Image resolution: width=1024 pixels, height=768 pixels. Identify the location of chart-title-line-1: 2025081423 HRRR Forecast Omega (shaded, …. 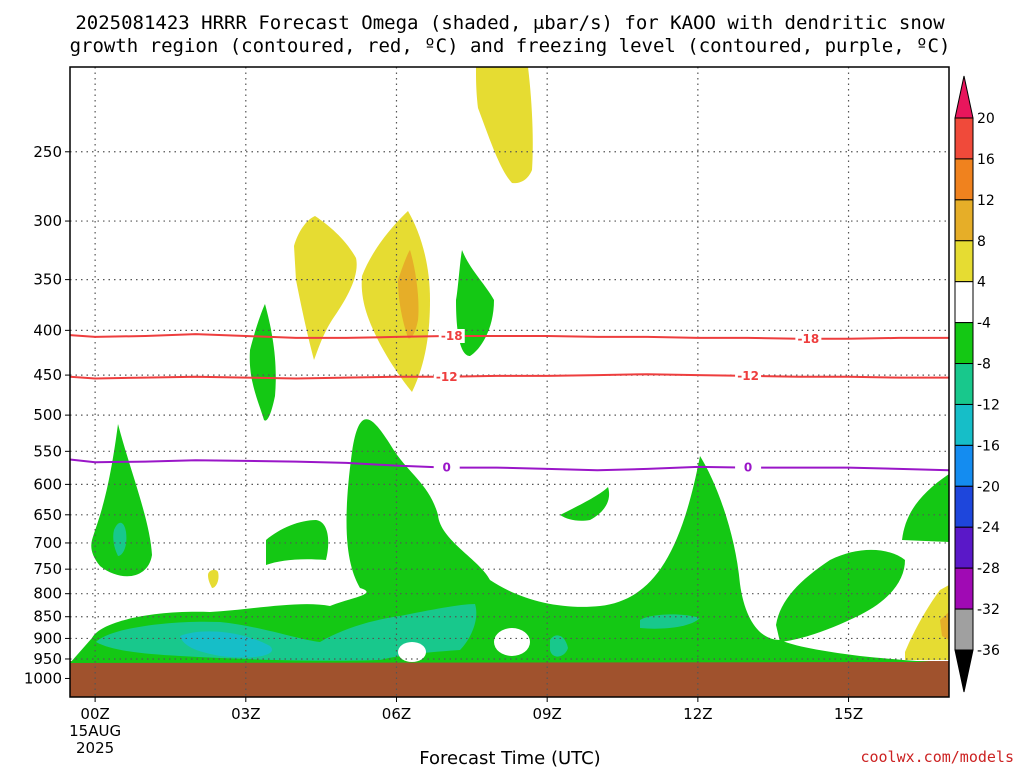
(510, 23).